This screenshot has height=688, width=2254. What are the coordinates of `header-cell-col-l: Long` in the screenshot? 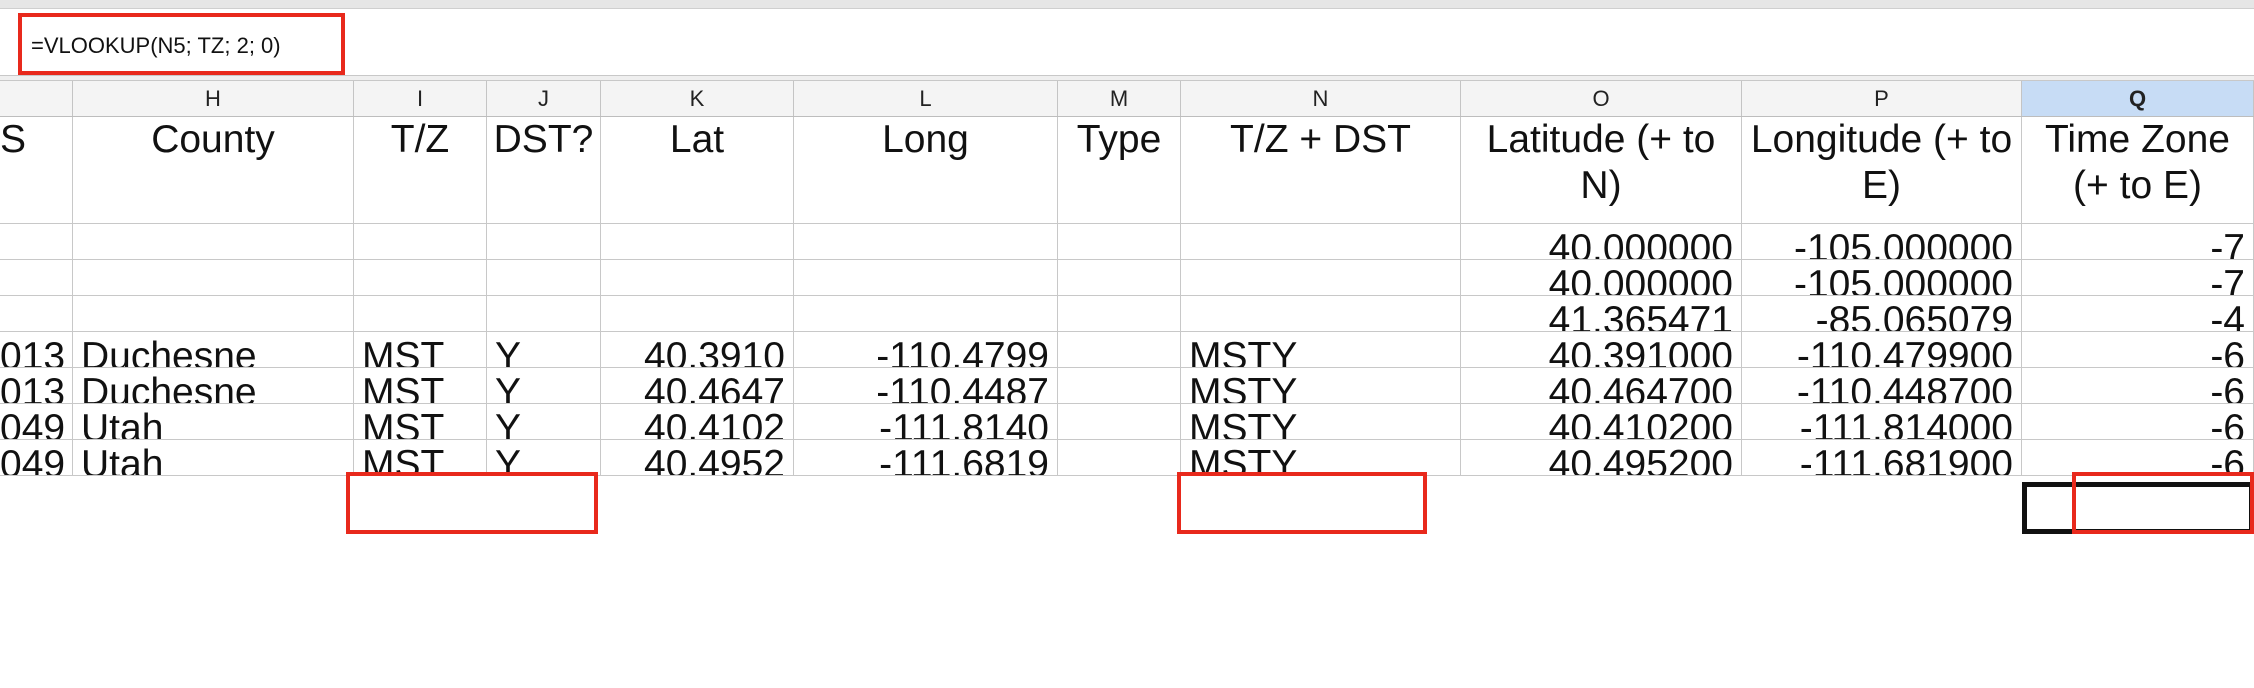 It's located at (926, 170).